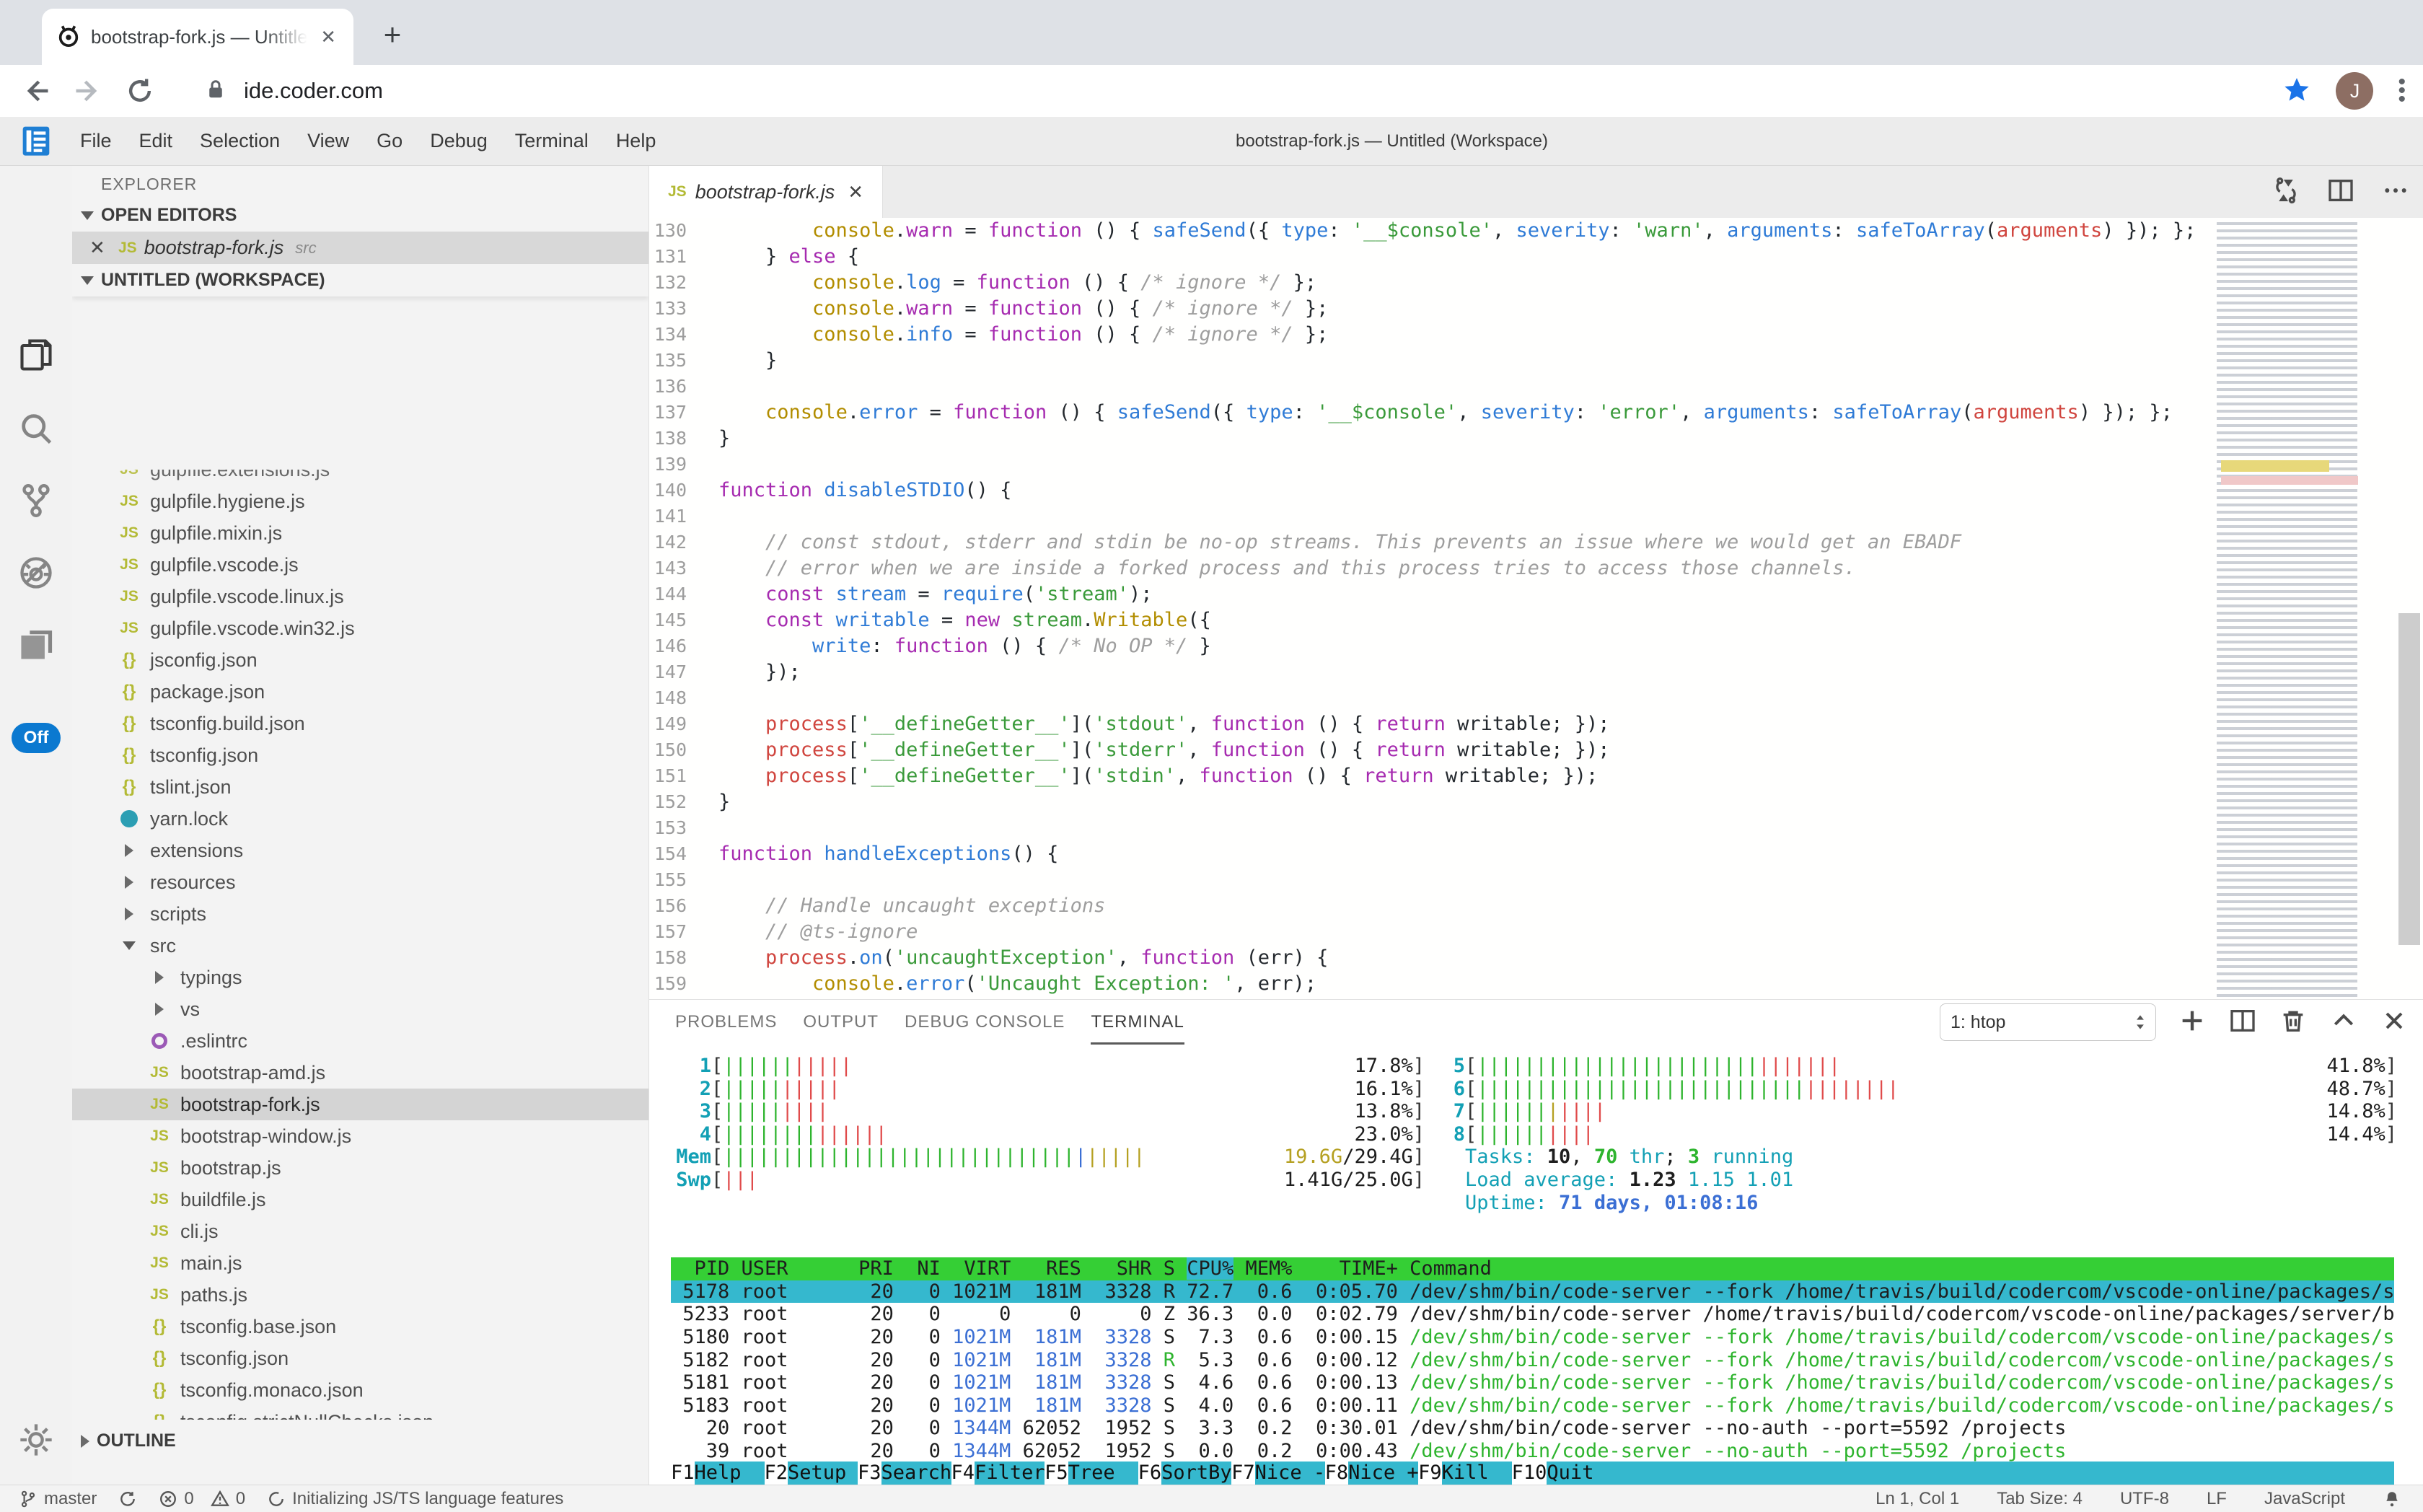  I want to click on tree-item-gulpfile.vscode.linux.js: JS gulpfile.vscode.linux.js, so click(232, 596).